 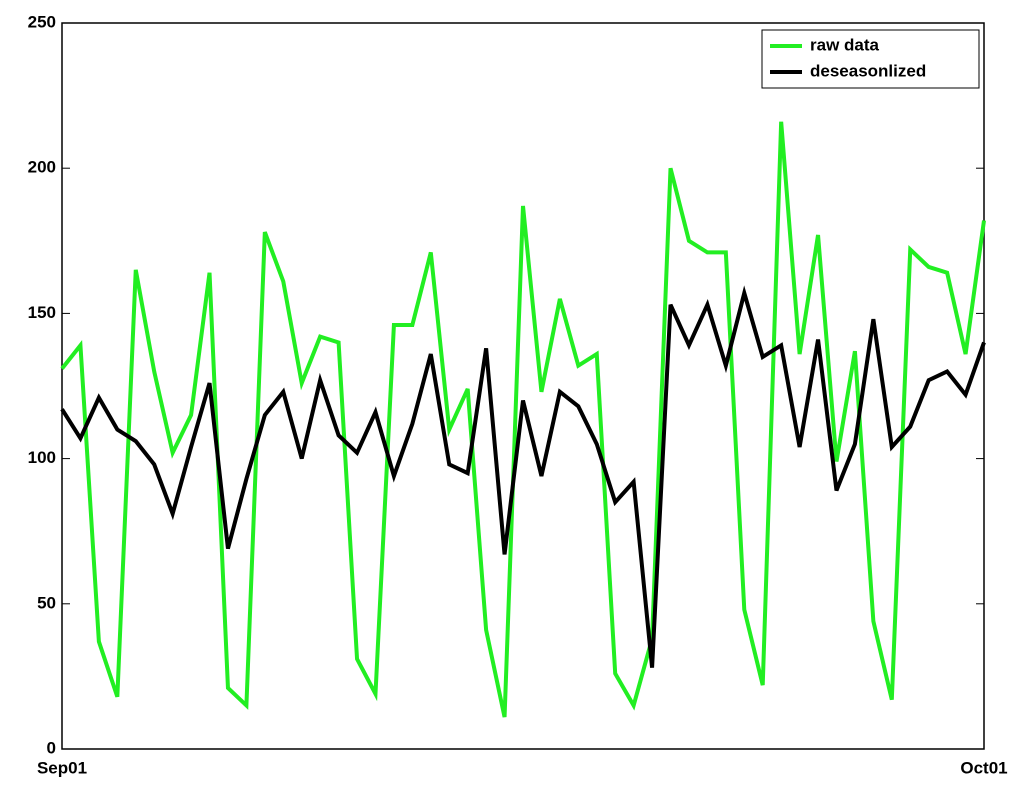 I want to click on legend-label: deseasonlized, so click(x=868, y=70).